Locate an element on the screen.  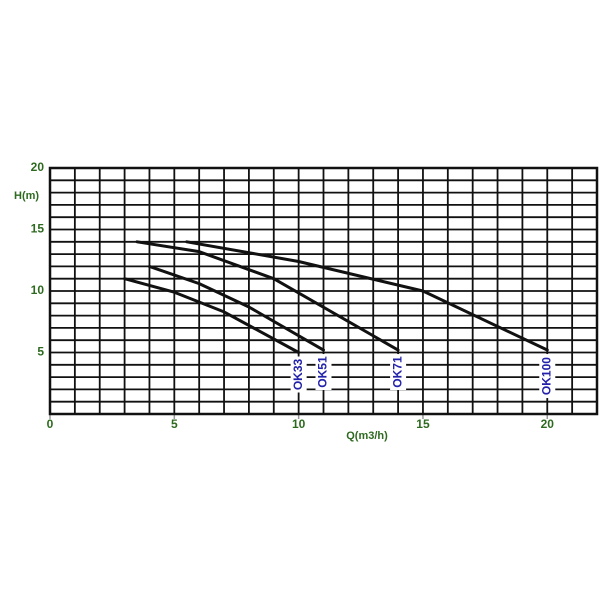
y-axis-label: H(m) is located at coordinates (26, 196).